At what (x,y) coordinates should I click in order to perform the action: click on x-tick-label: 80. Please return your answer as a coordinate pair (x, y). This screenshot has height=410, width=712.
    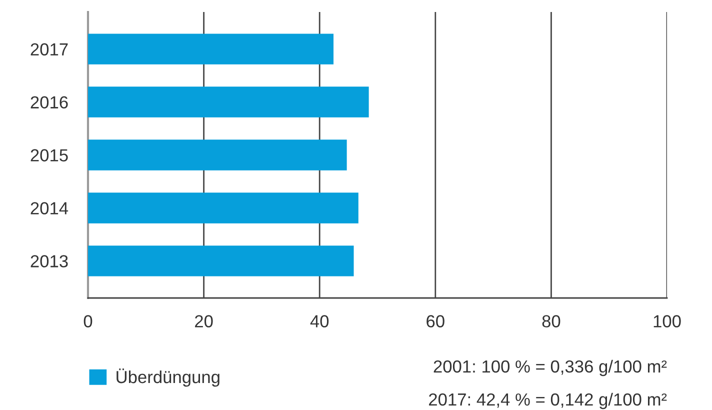
    Looking at the image, I should click on (551, 321).